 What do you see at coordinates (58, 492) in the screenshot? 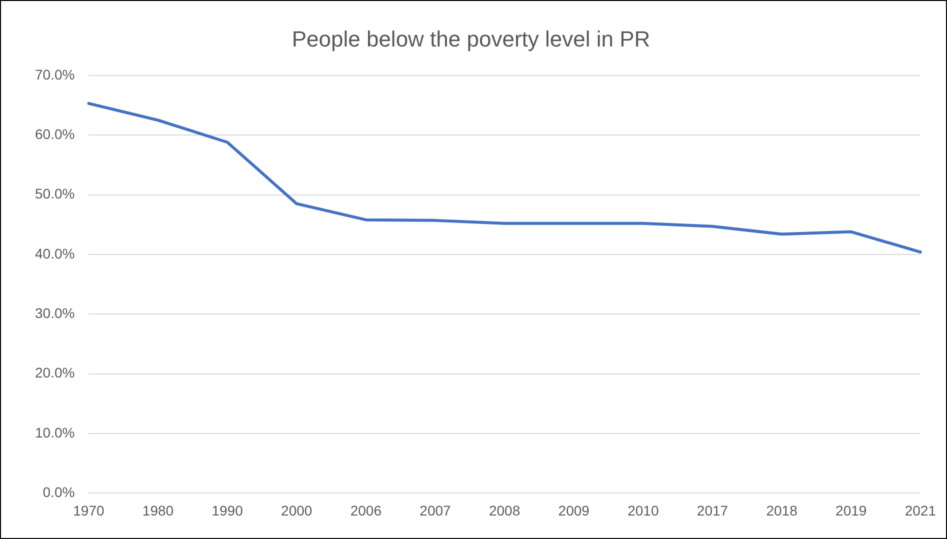
I see `y-tick-label: 0.0%` at bounding box center [58, 492].